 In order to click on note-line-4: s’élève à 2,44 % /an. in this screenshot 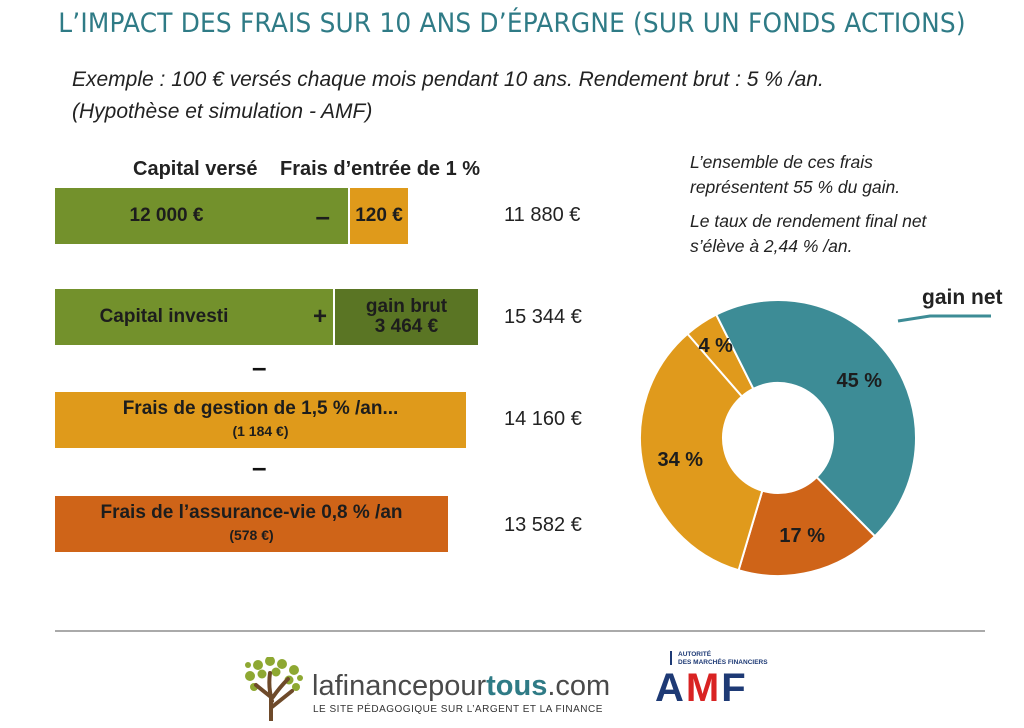, I will do `click(771, 246)`.